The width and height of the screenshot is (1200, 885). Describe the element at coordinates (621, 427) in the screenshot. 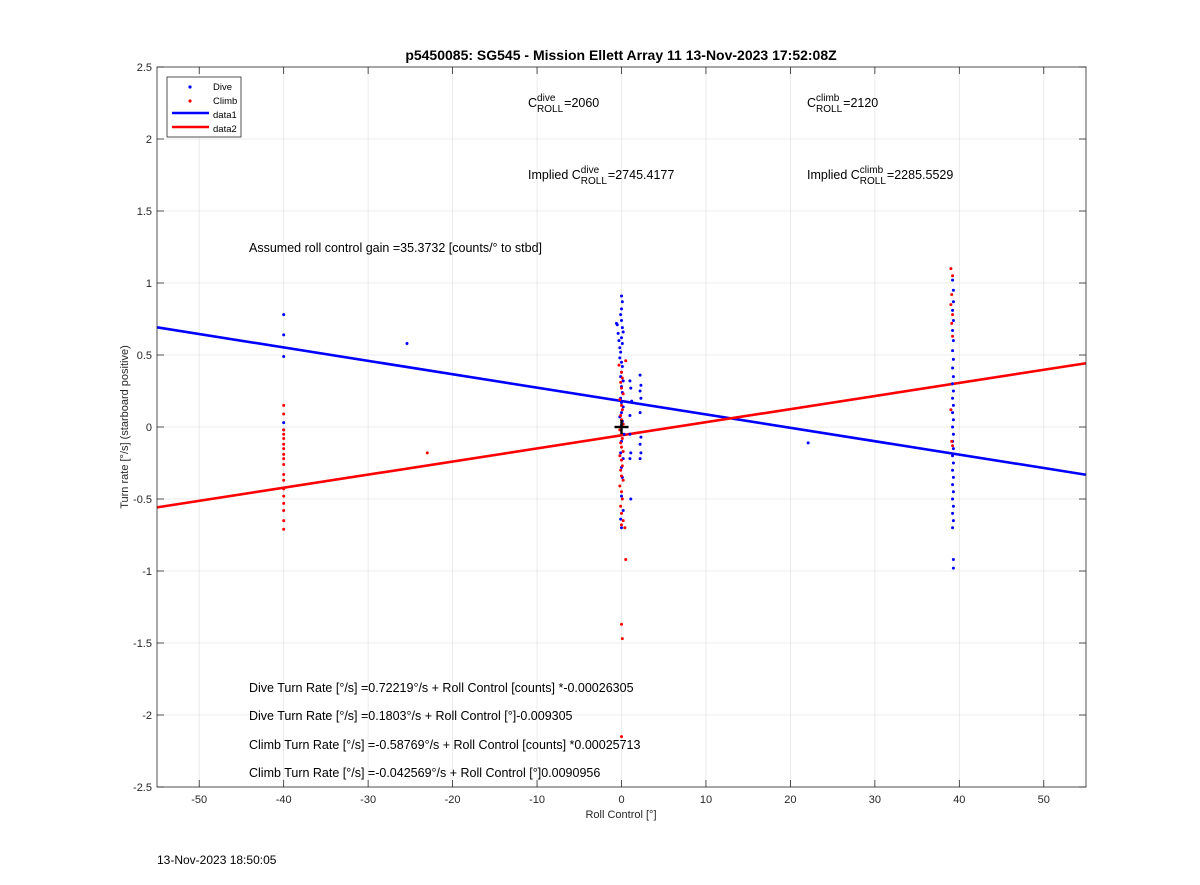

I see `origin-marker` at that location.